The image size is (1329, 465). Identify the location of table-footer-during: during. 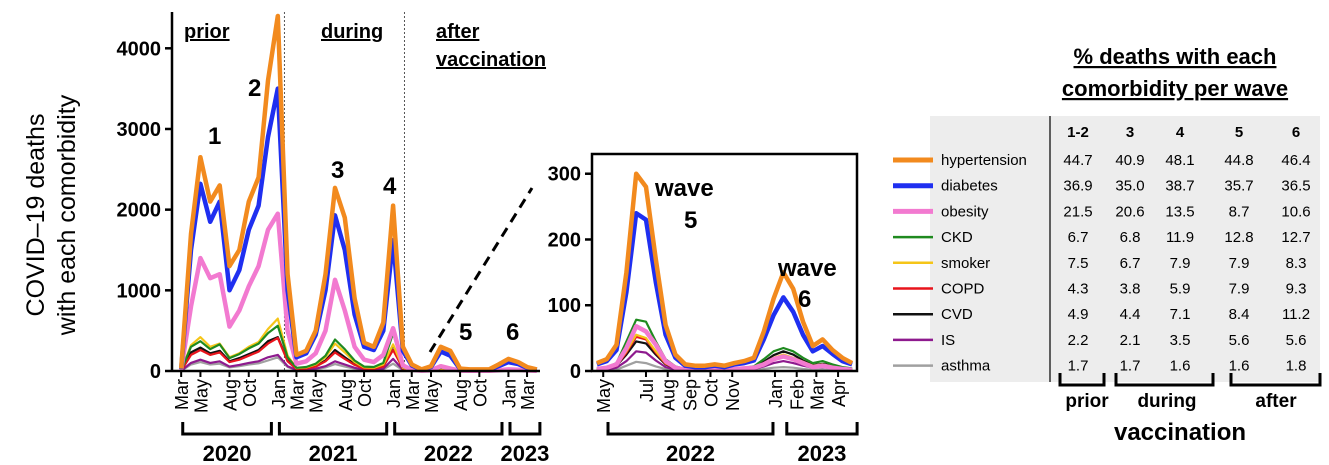
(1166, 401).